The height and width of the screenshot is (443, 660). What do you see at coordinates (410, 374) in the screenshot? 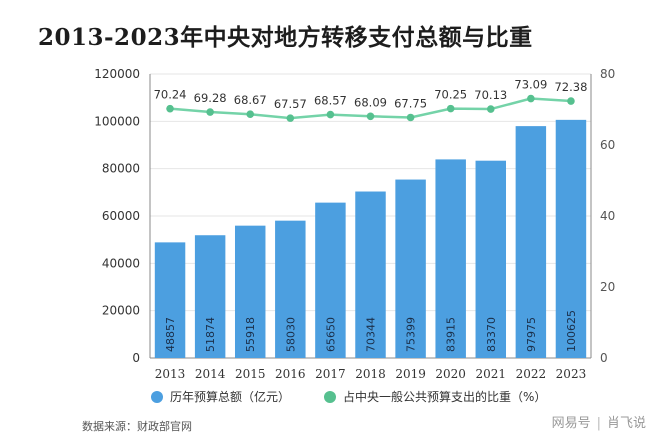
I see `x-tick-label: 2019` at bounding box center [410, 374].